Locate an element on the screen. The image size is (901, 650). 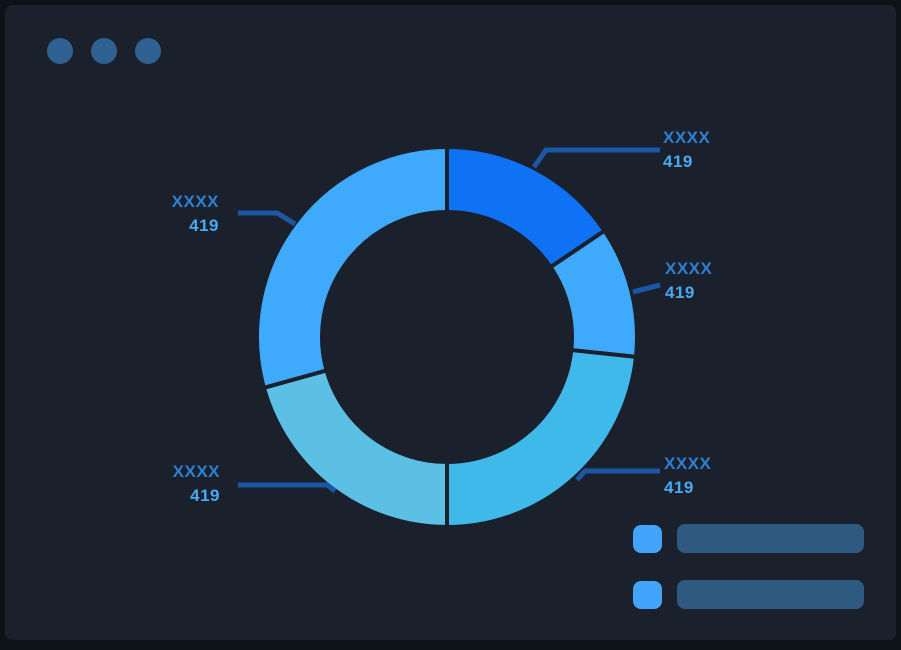
callout-bottom-left: XXXX 419 is located at coordinates (196, 484).